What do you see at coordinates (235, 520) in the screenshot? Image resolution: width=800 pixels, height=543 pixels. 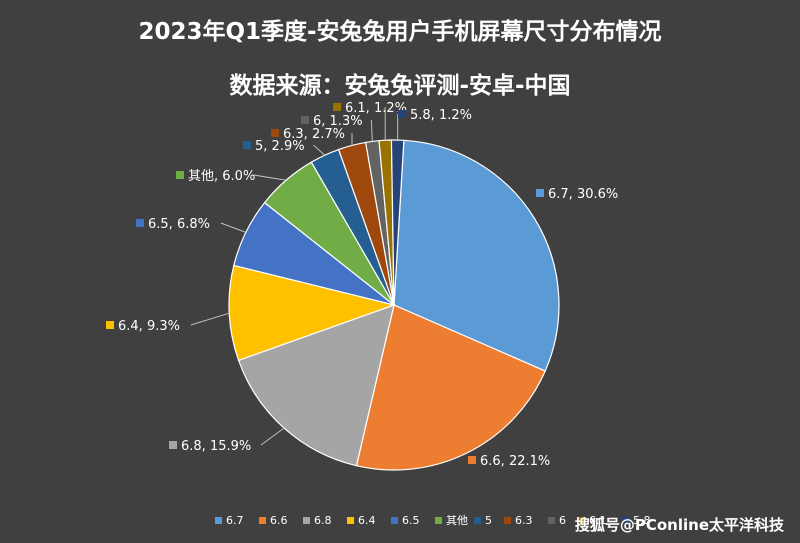 I see `legend-item-6-7: 6.7` at bounding box center [235, 520].